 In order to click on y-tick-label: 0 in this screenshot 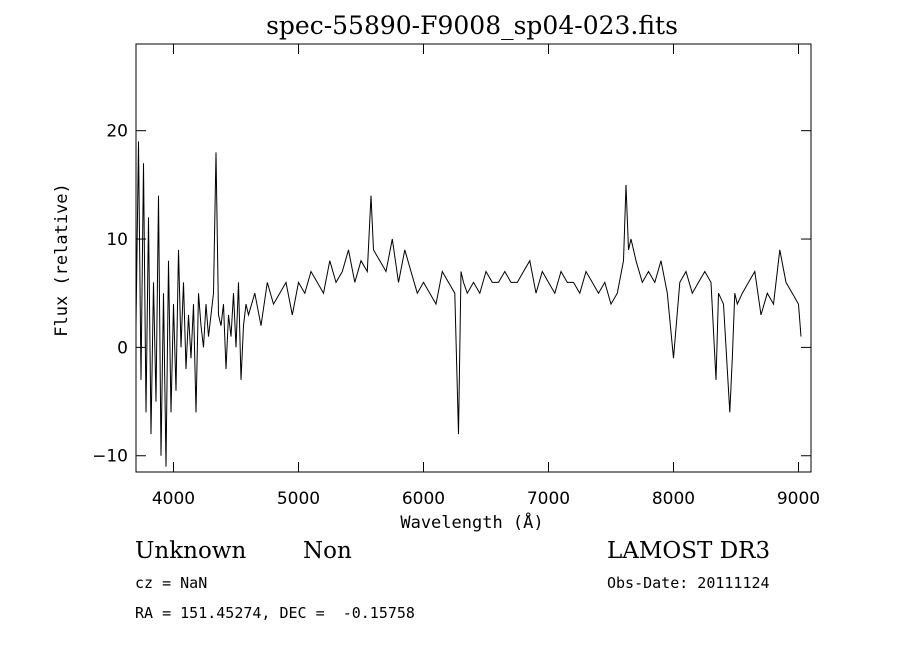, I will do `click(122, 348)`.